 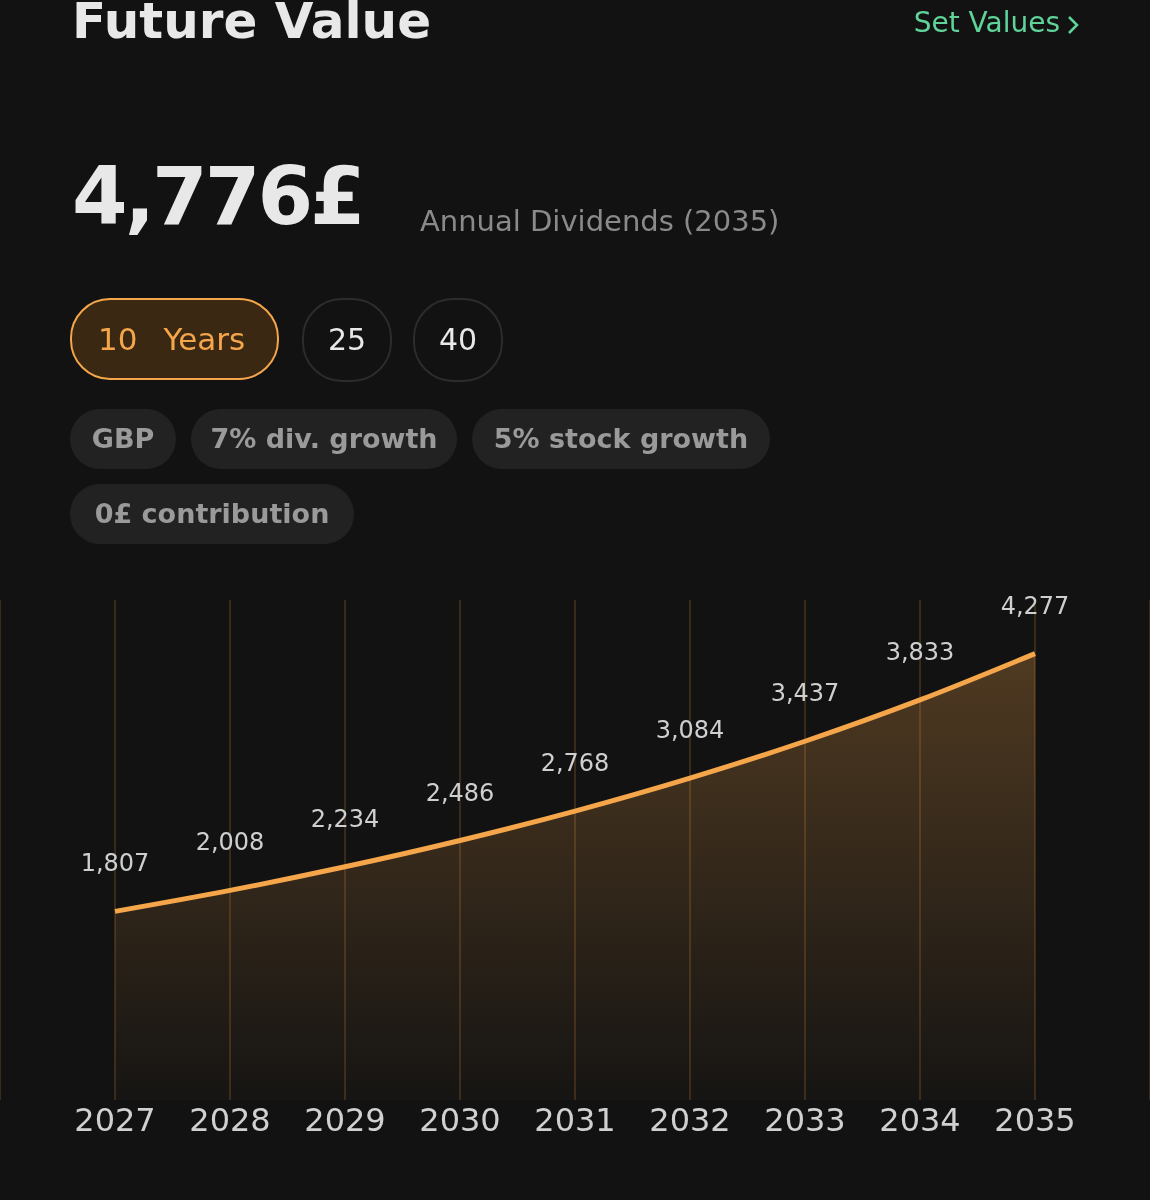 What do you see at coordinates (123, 439) in the screenshot?
I see `text: GBP` at bounding box center [123, 439].